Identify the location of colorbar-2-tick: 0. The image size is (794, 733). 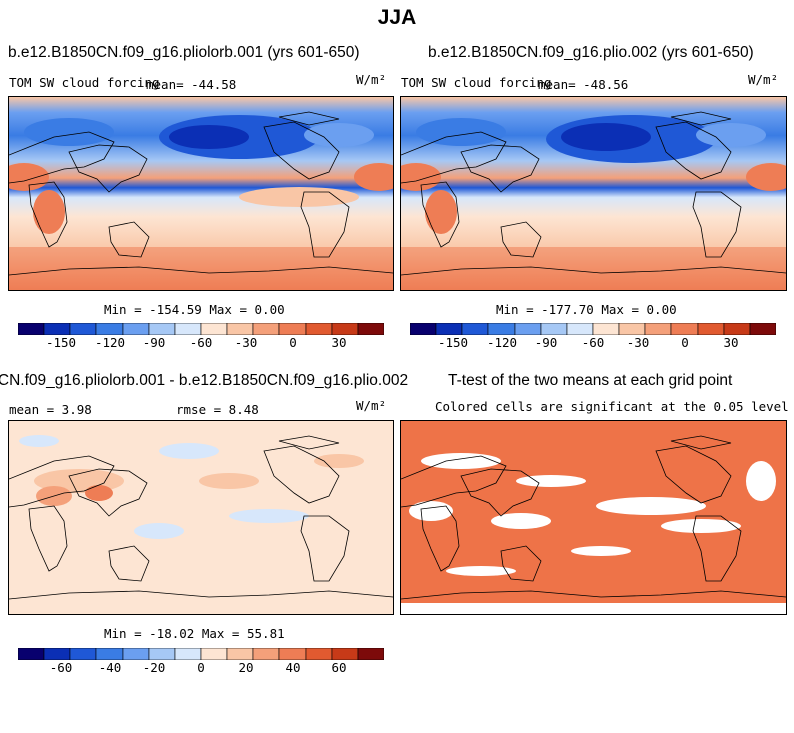
(685, 342).